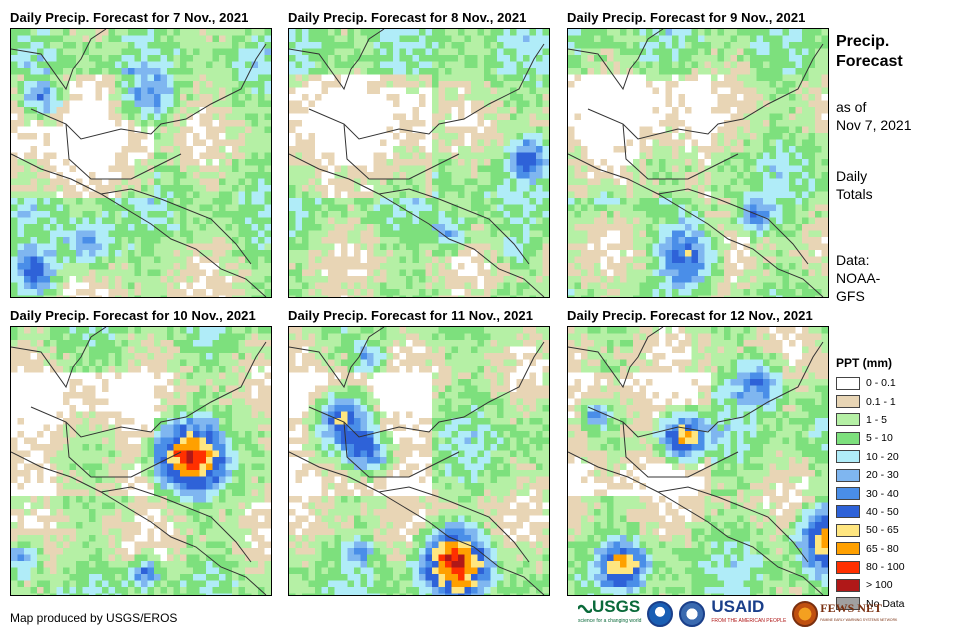 This screenshot has height=635, width=970. I want to click on legend-item: > 100, so click(870, 585).